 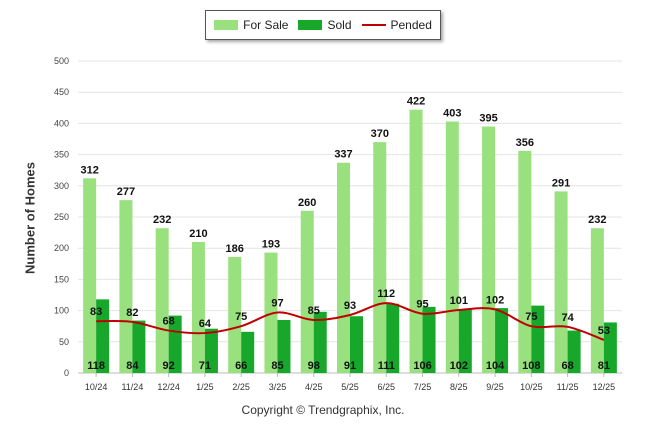 What do you see at coordinates (307, 203) in the screenshot?
I see `data-label-for-sale: 260` at bounding box center [307, 203].